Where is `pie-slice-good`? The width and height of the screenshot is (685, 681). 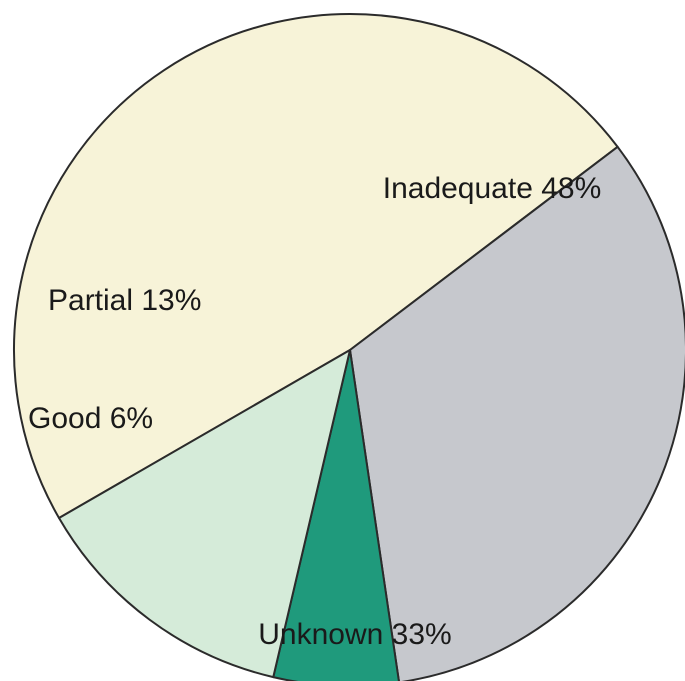
pie-slice-good is located at coordinates (336, 515).